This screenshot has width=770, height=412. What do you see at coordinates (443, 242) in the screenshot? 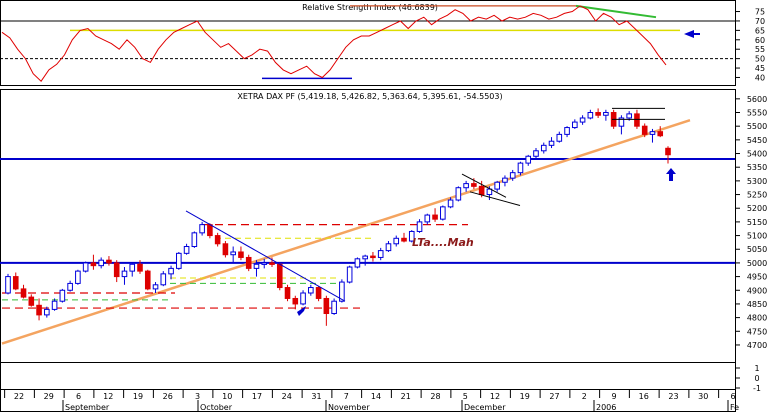
I see `annotation-label: LTa....Mah` at bounding box center [443, 242].